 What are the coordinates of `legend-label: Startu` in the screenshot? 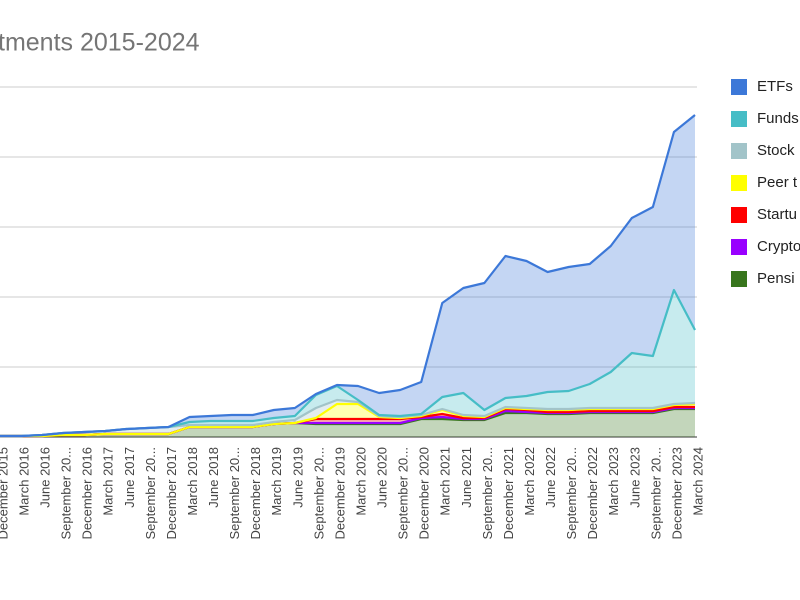 It's located at (777, 214).